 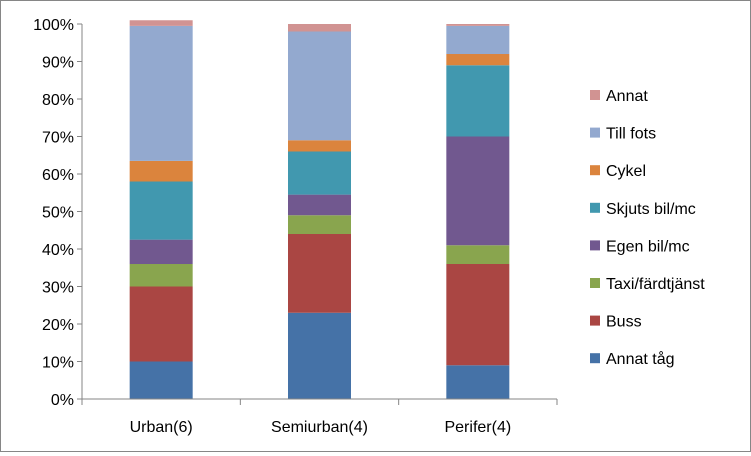 What do you see at coordinates (58, 100) in the screenshot?
I see `y-tick-label: 80%` at bounding box center [58, 100].